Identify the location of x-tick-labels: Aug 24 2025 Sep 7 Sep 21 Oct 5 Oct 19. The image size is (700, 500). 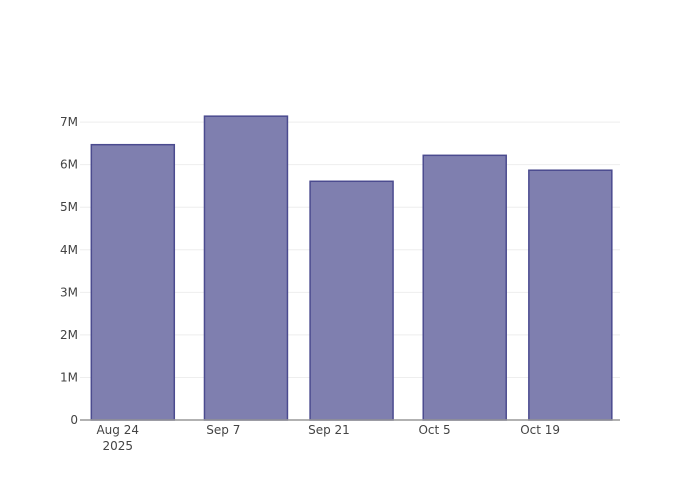
(328, 438).